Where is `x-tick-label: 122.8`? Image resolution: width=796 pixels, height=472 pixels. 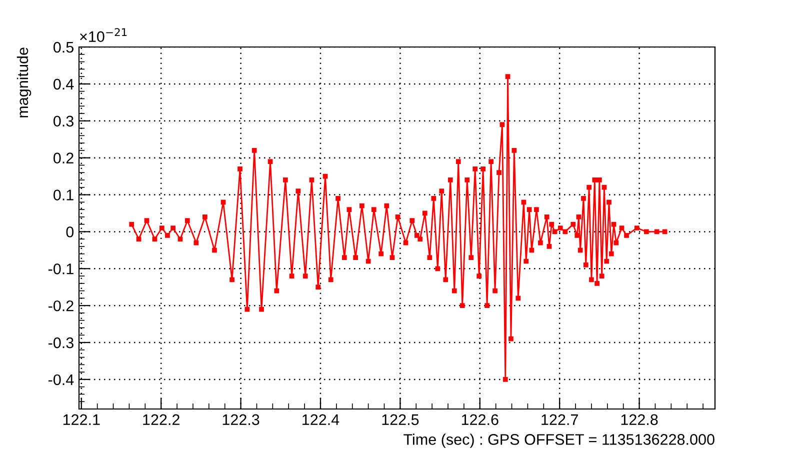 x-tick-label: 122.8 is located at coordinates (639, 420).